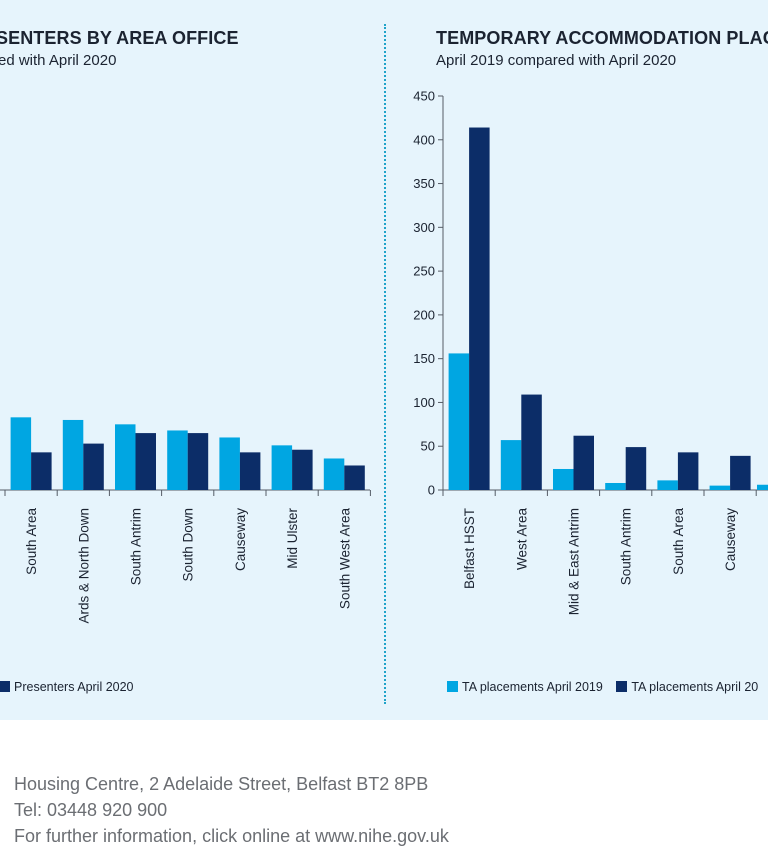 Image resolution: width=768 pixels, height=849 pixels. I want to click on right-bar-belfast-hsst-2020, so click(479, 309).